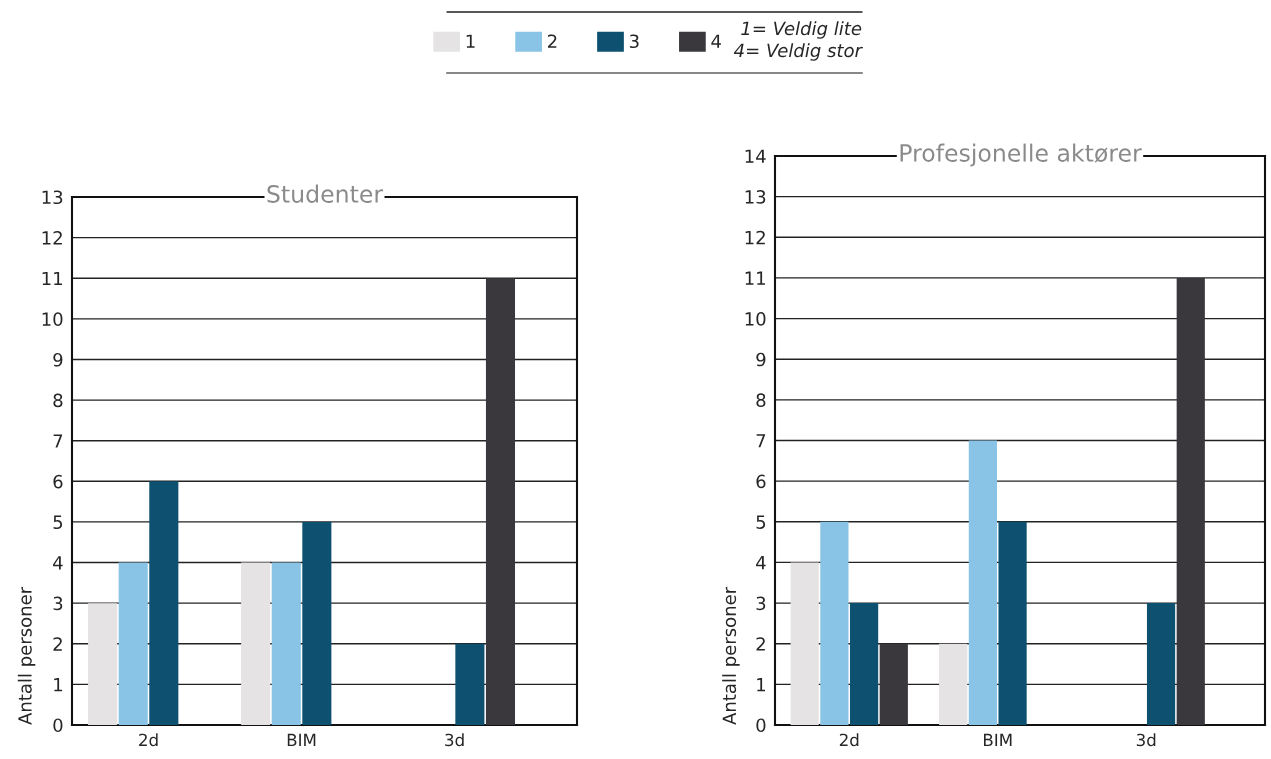  Describe the element at coordinates (325, 193) in the screenshot. I see `chart-title: Studenter` at that location.